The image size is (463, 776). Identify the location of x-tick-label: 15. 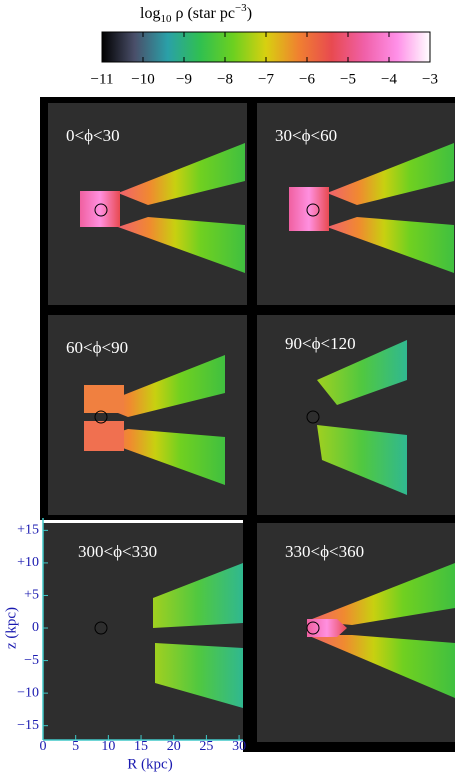
(141, 746).